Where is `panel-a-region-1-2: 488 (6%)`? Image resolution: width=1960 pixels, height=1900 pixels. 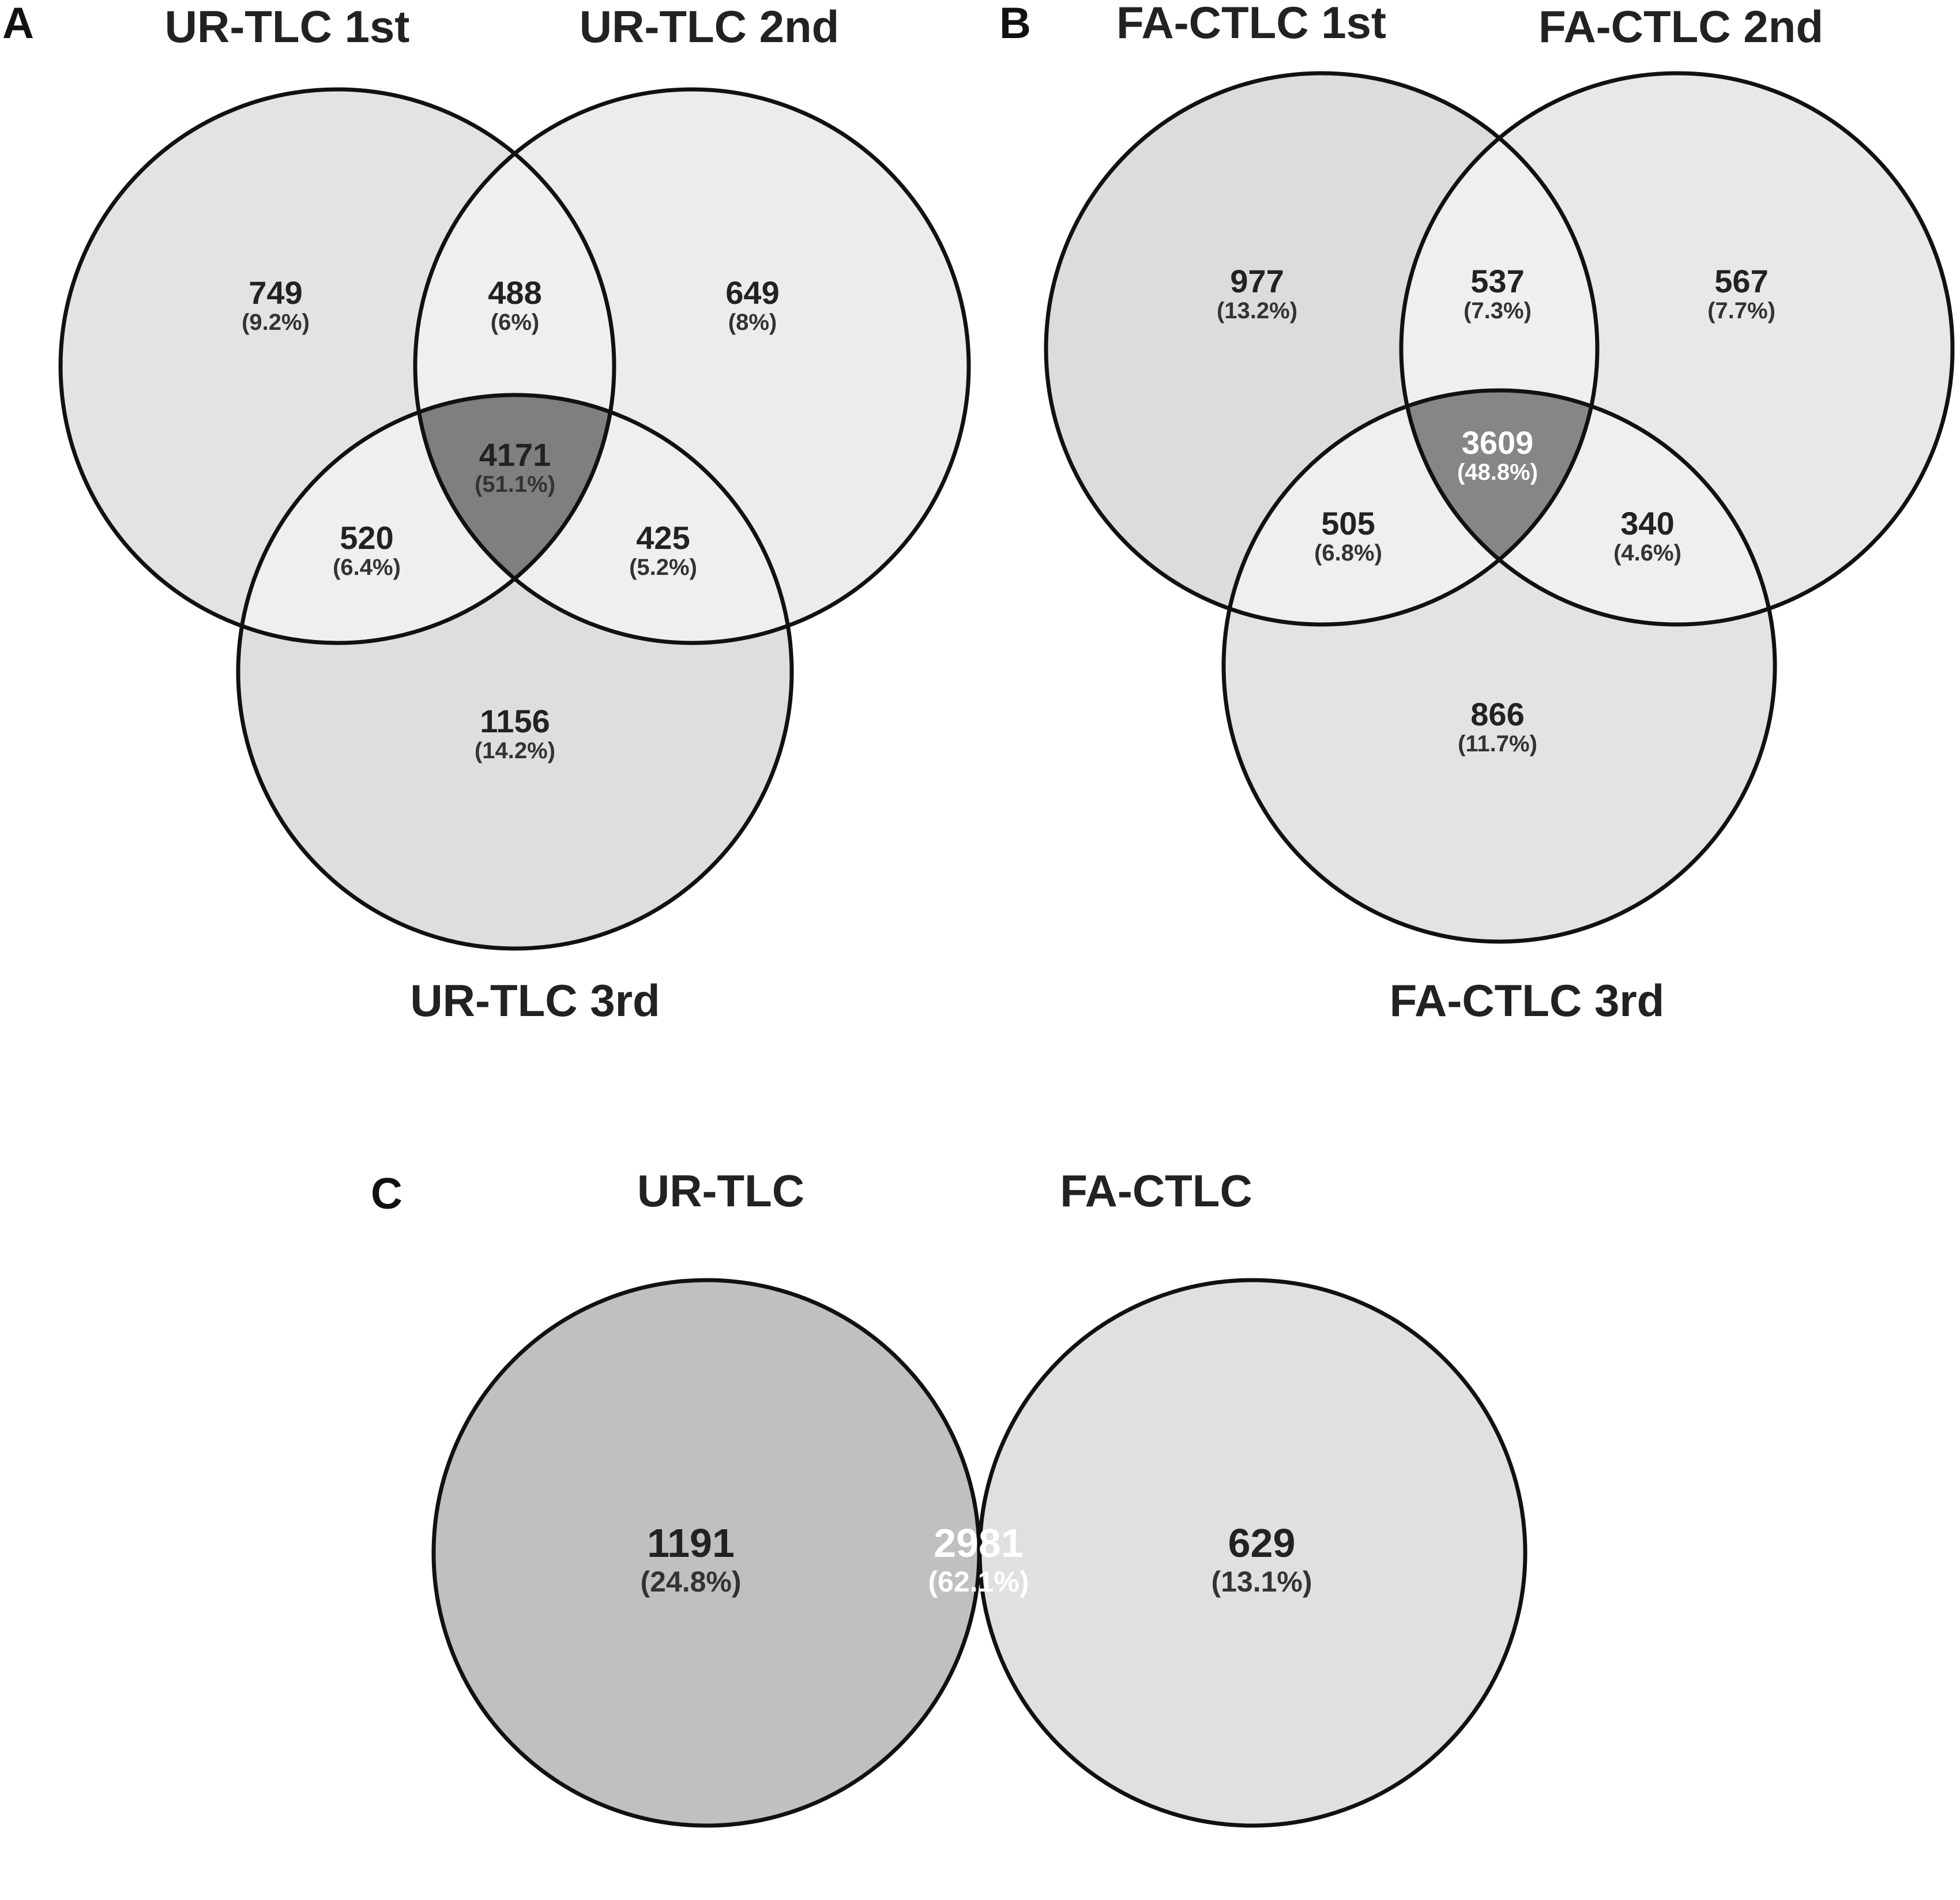 panel-a-region-1-2: 488 (6%) is located at coordinates (515, 304).